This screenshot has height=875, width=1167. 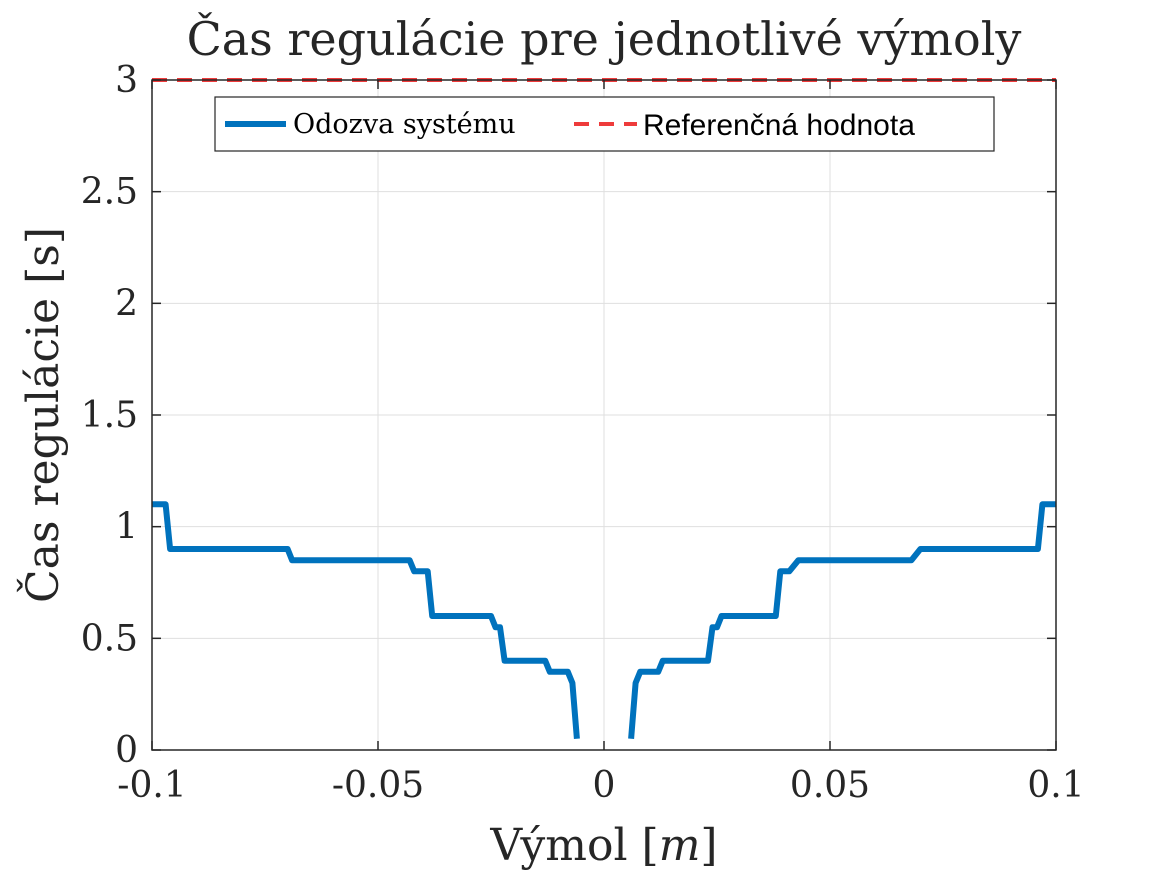 I want to click on legend: Odozva systému Referenčná hodnota, so click(x=604, y=124).